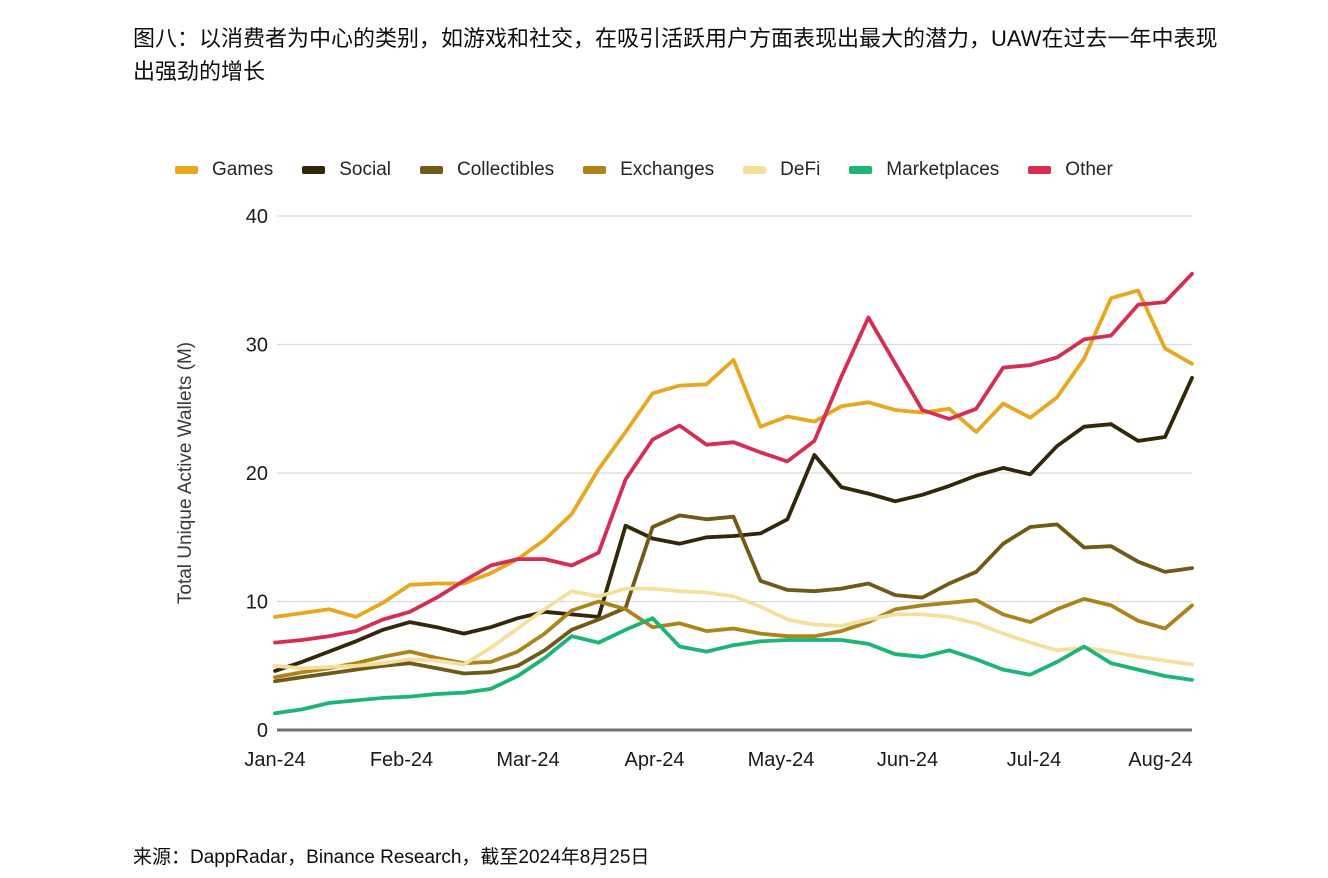  I want to click on x-tick-label: Mar-24, so click(527, 760).